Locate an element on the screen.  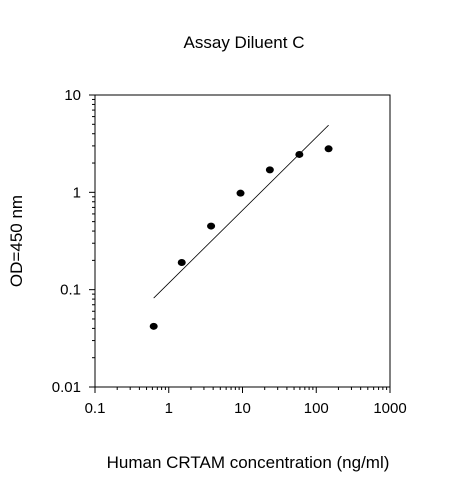
y-axis-label: OD=450 nm is located at coordinates (16, 241).